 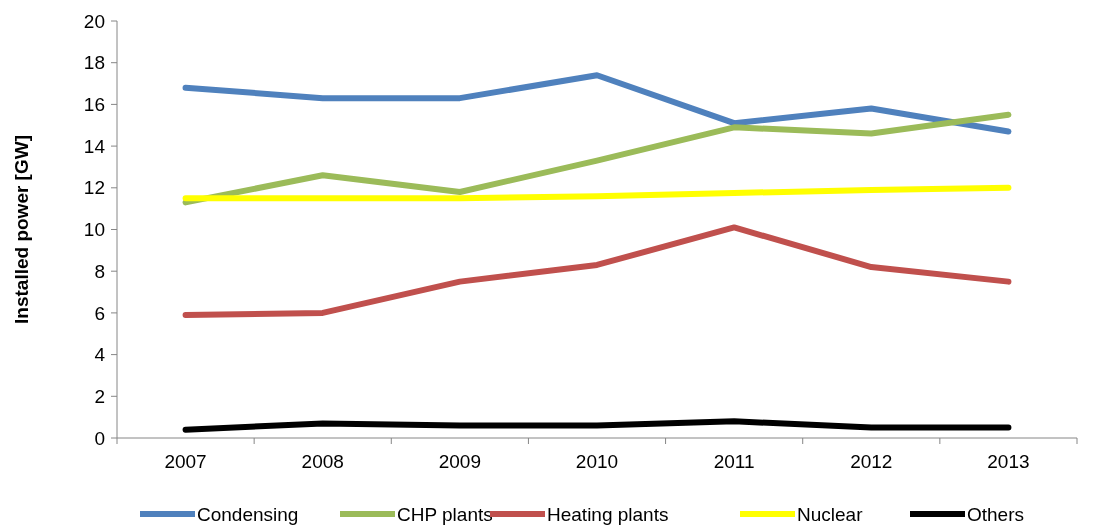 What do you see at coordinates (459, 461) in the screenshot?
I see `x-tick-label: 2009` at bounding box center [459, 461].